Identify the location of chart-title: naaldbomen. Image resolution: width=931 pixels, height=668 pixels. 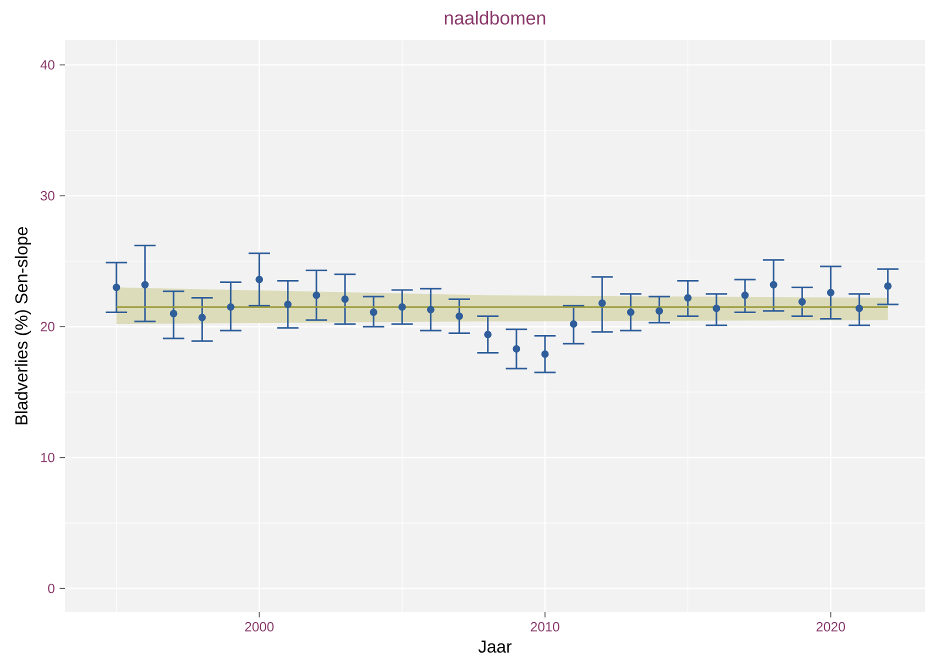
(495, 17).